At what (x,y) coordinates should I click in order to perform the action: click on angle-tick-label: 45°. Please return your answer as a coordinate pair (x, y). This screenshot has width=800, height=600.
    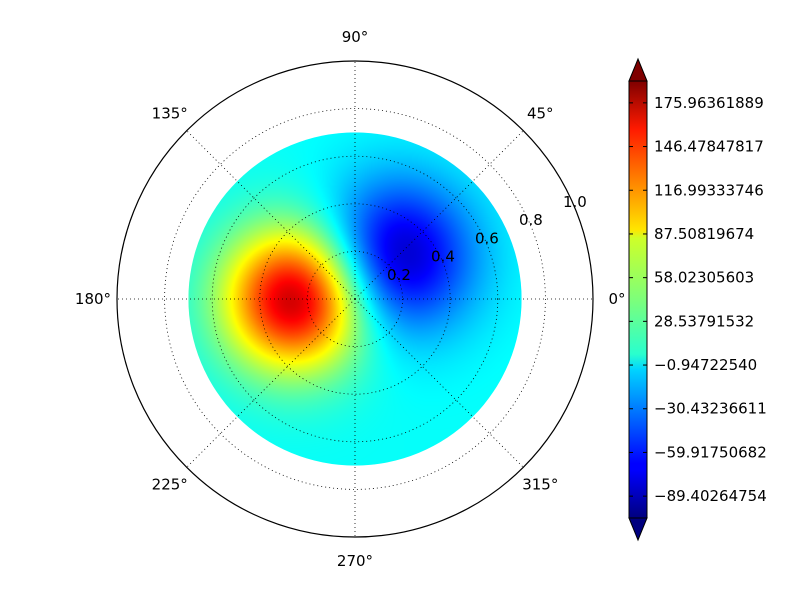
    Looking at the image, I should click on (540, 114).